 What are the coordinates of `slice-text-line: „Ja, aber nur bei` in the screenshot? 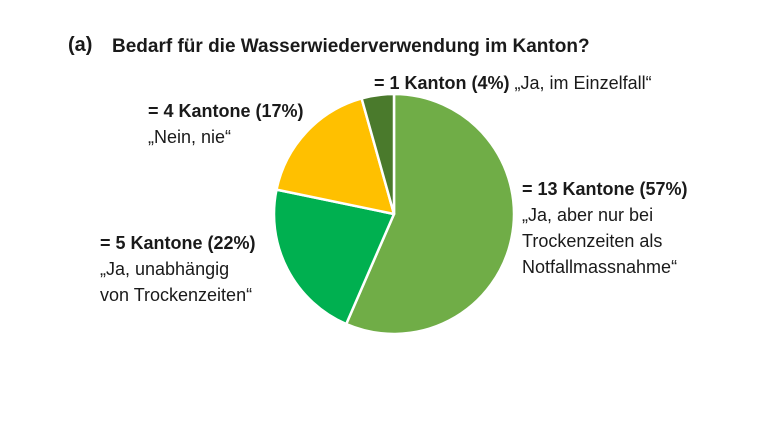 It's located at (588, 215).